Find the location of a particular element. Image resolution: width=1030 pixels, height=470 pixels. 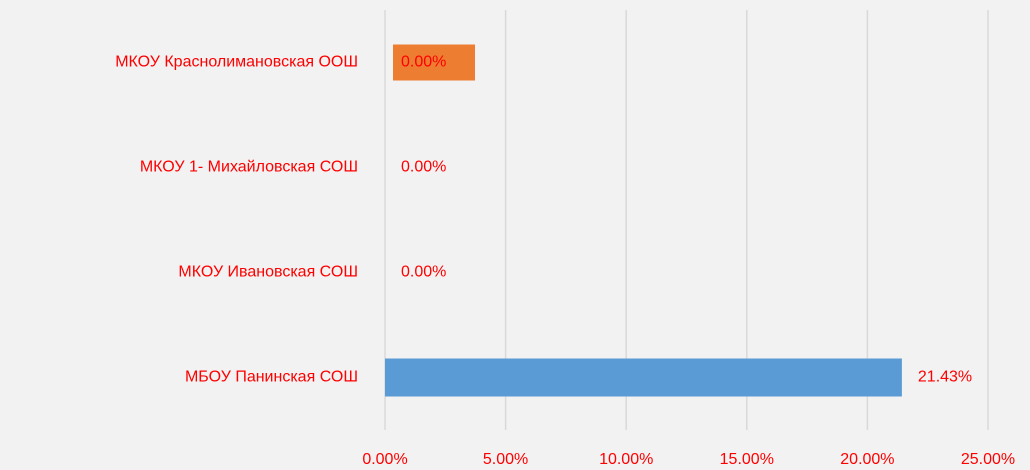

data-label: 21.43% is located at coordinates (945, 377).